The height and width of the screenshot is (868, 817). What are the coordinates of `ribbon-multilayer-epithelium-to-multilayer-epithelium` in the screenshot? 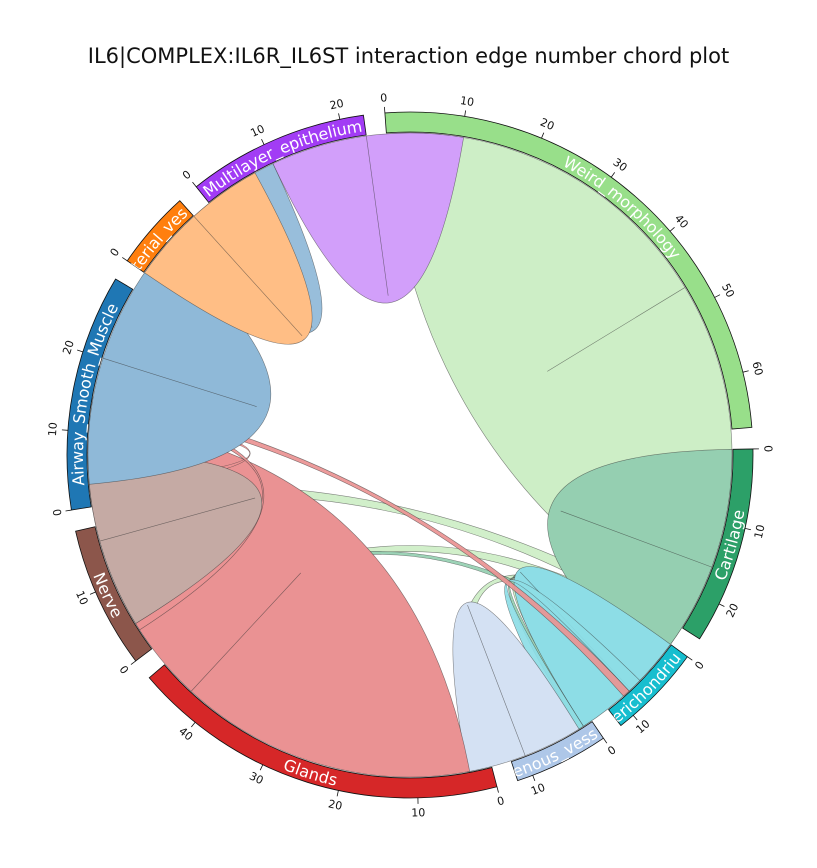 It's located at (368, 218).